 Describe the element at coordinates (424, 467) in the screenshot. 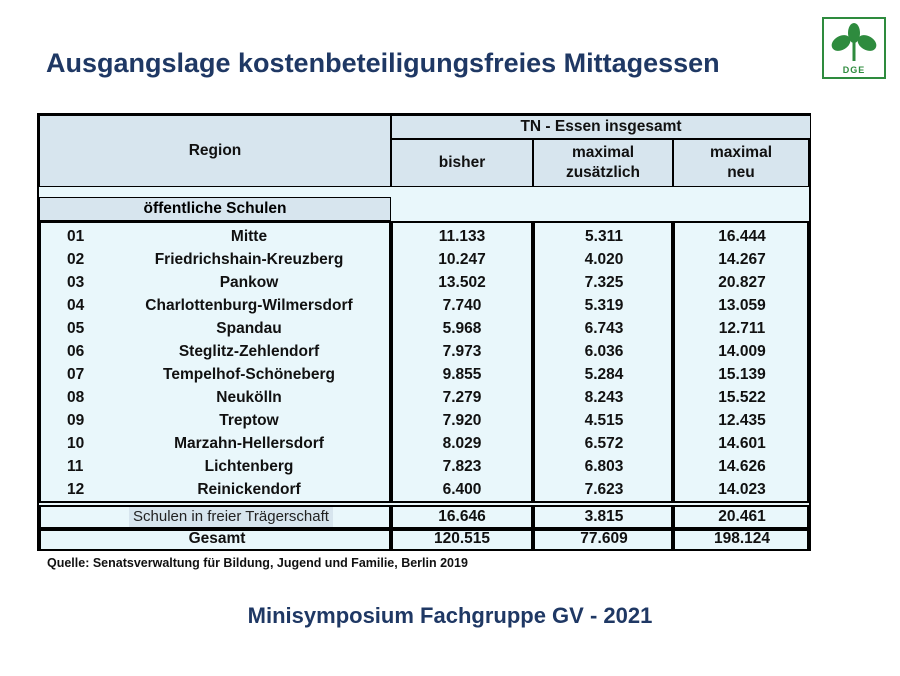

I see `table-row: 11 Lichtenberg 7.823 6.803 14.626` at that location.